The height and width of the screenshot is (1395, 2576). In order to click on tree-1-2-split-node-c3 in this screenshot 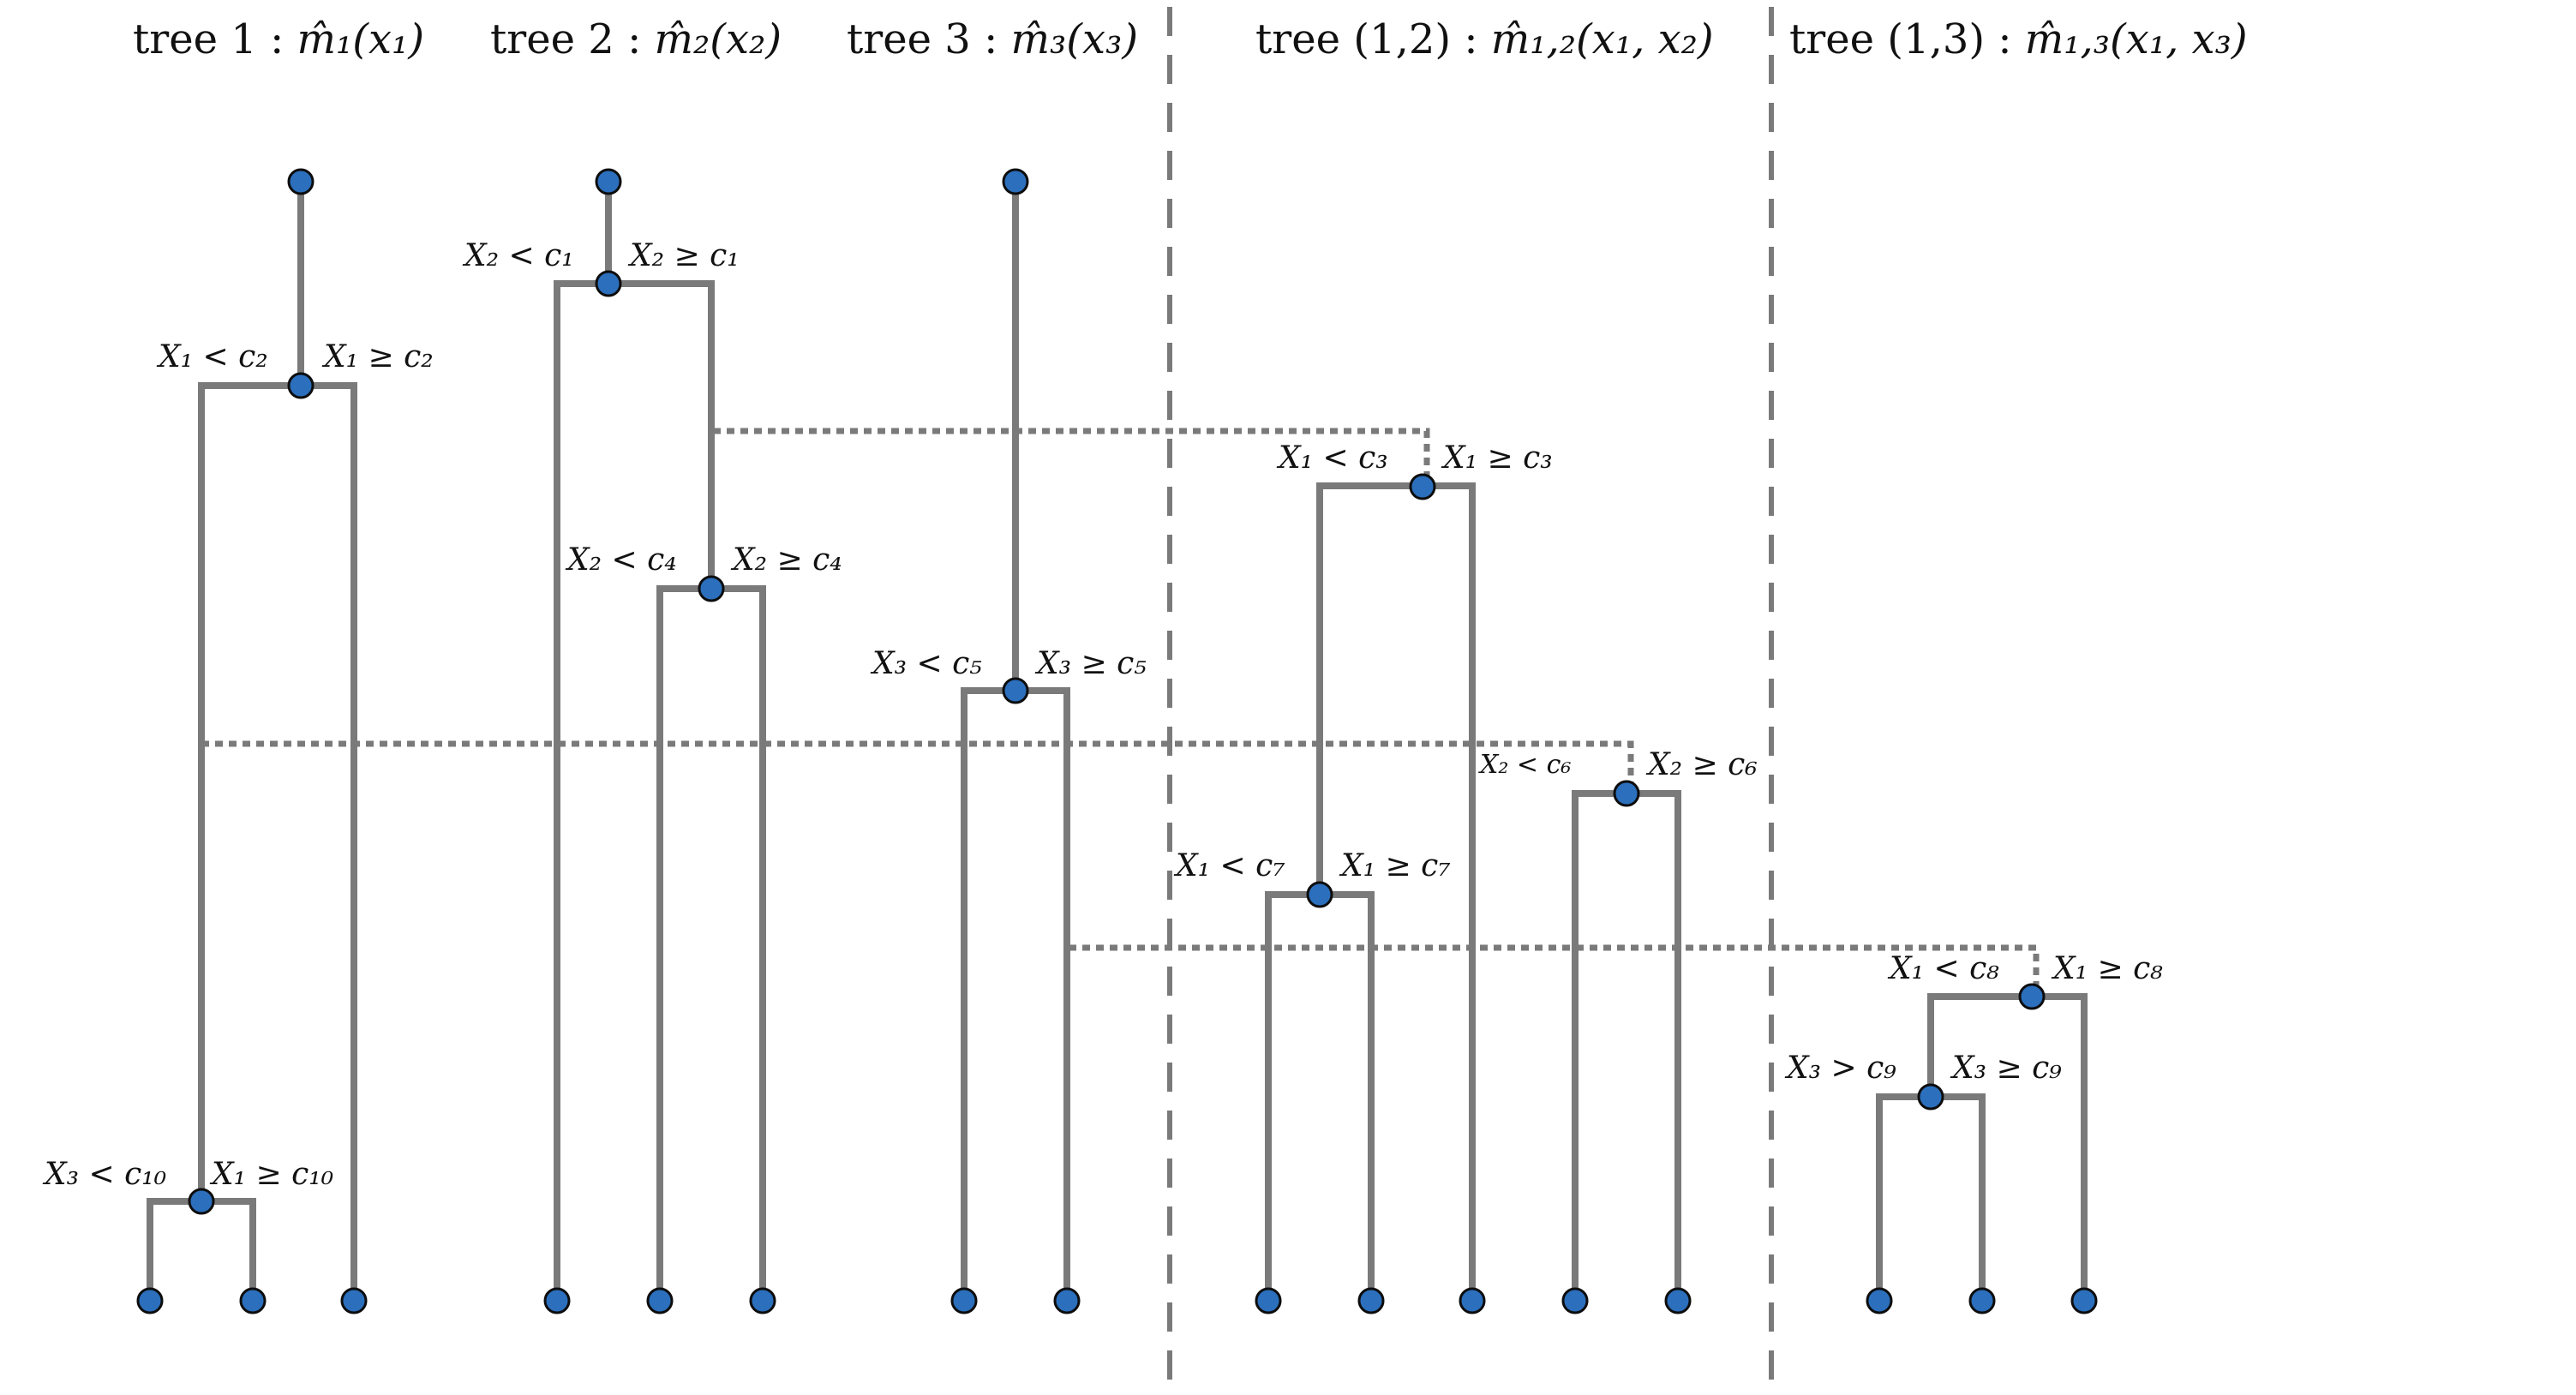, I will do `click(1422, 486)`.